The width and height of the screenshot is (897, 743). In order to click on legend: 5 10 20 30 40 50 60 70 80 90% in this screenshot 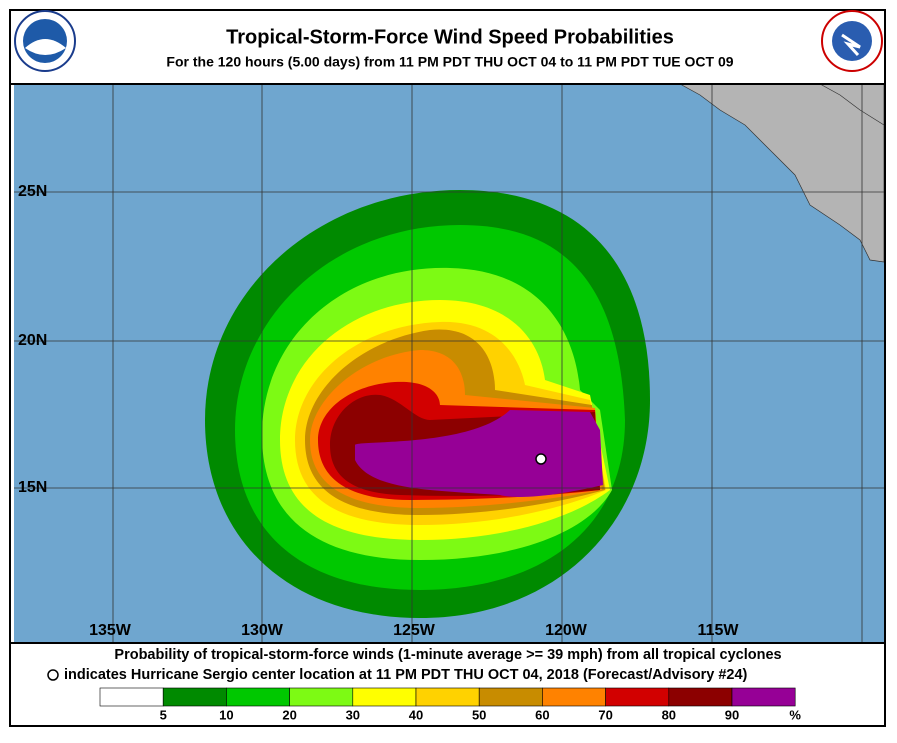, I will do `click(450, 704)`.